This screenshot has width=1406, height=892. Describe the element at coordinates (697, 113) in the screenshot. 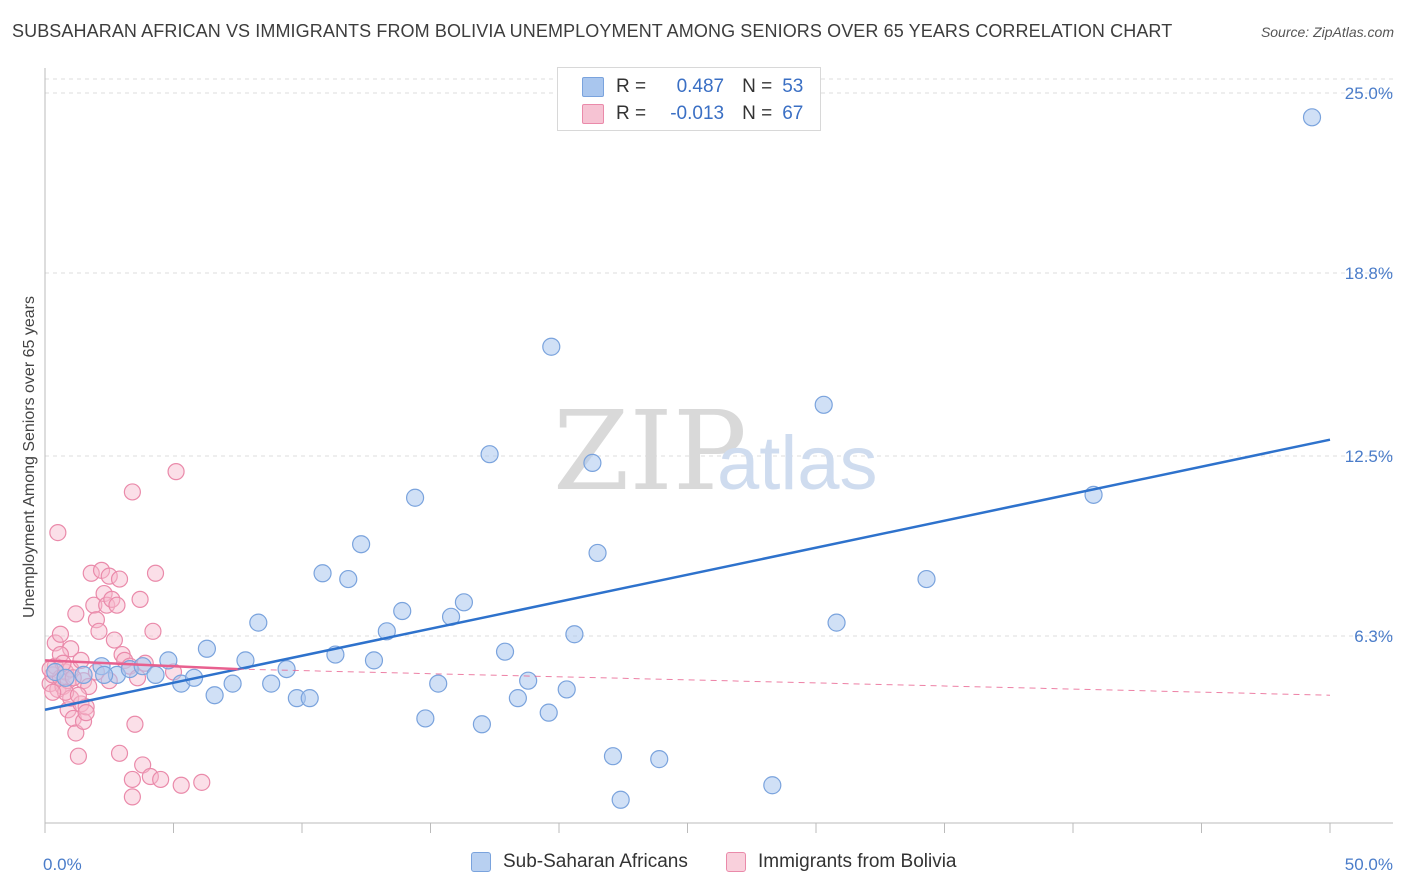

I see `legend-r-value-pink: -0.013` at that location.